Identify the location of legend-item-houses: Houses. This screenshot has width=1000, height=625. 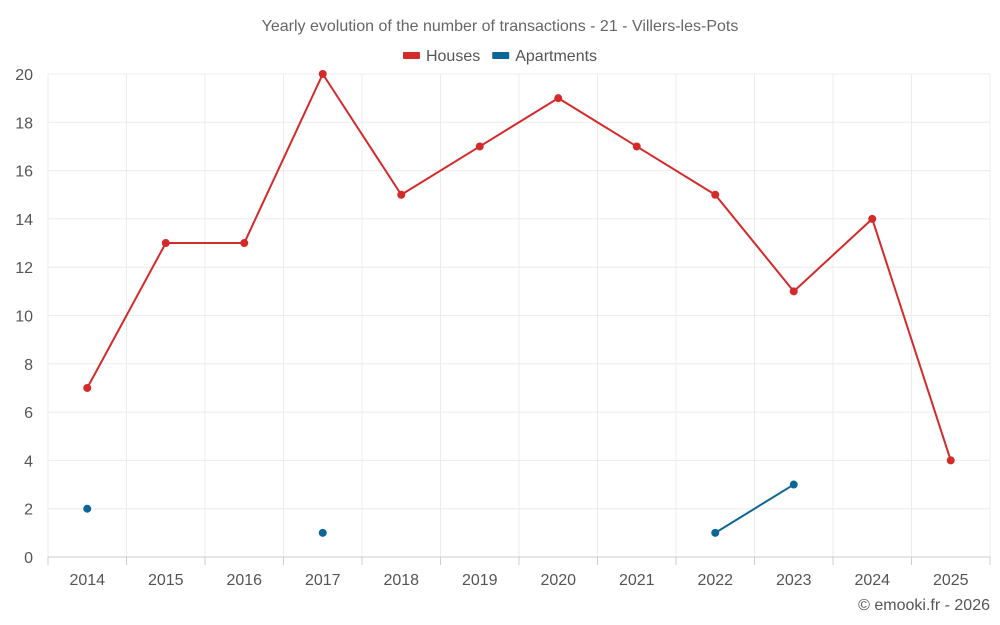
(441, 56).